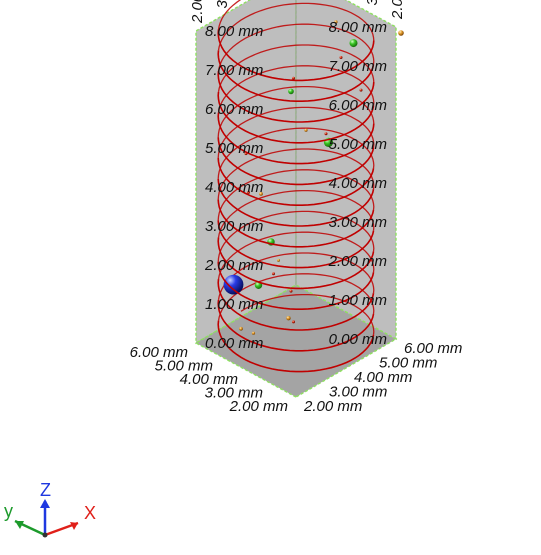 This screenshot has height=555, width=541. Describe the element at coordinates (234, 393) in the screenshot. I see `x-tick-label-bottom: 3.00 mm` at that location.